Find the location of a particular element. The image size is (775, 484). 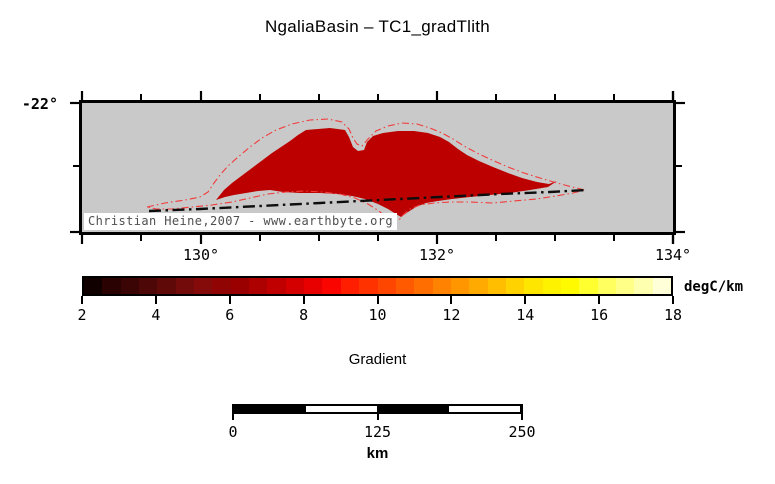

basement-dashdot-line is located at coordinates (367, 200).